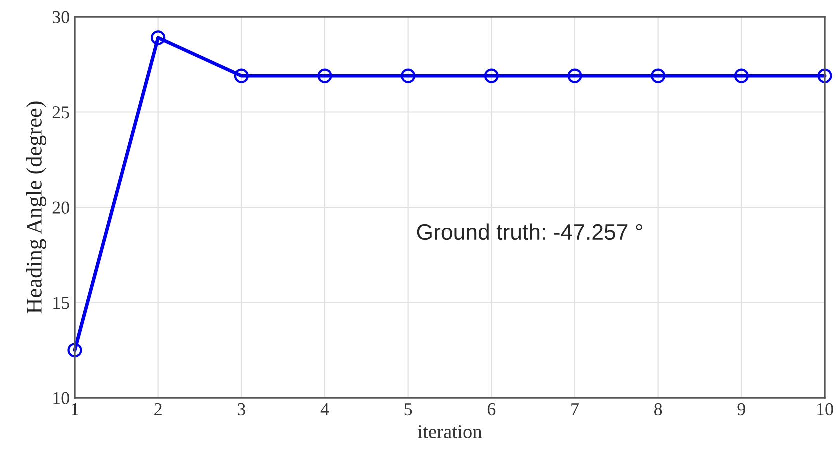 The width and height of the screenshot is (838, 466). I want to click on x-tick-label: 9, so click(742, 409).